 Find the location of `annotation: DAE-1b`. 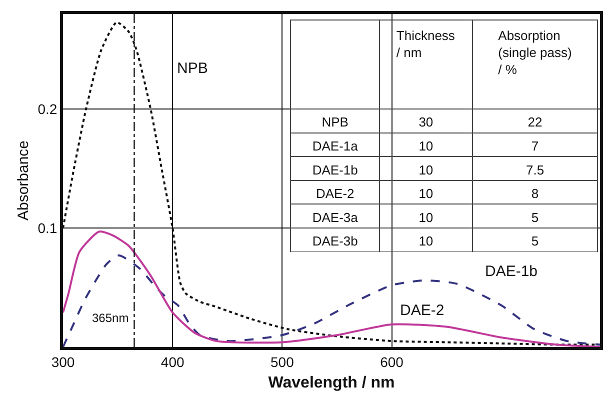

annotation: DAE-1b is located at coordinates (335, 170).